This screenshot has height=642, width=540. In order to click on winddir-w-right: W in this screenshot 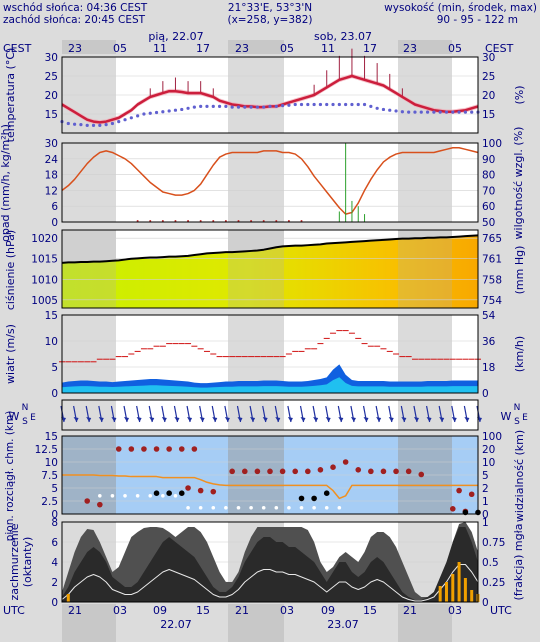, I will do `click(506, 416)`.